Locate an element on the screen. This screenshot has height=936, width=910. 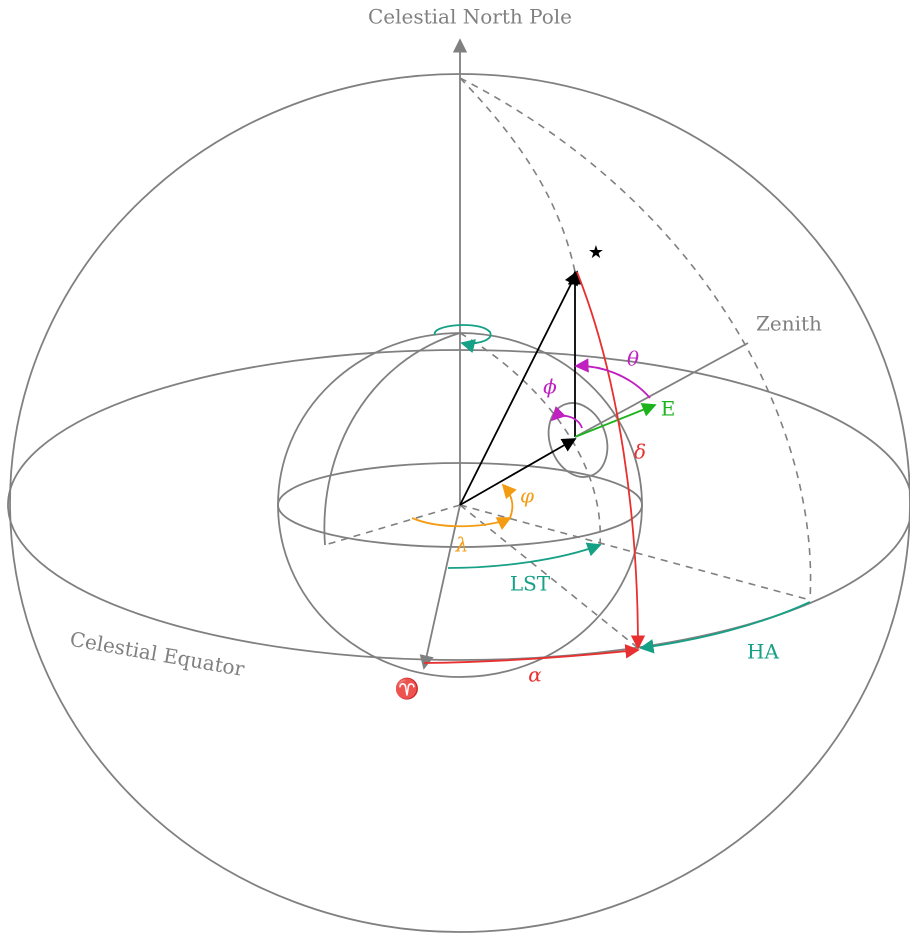
east-vector is located at coordinates (615, 420).